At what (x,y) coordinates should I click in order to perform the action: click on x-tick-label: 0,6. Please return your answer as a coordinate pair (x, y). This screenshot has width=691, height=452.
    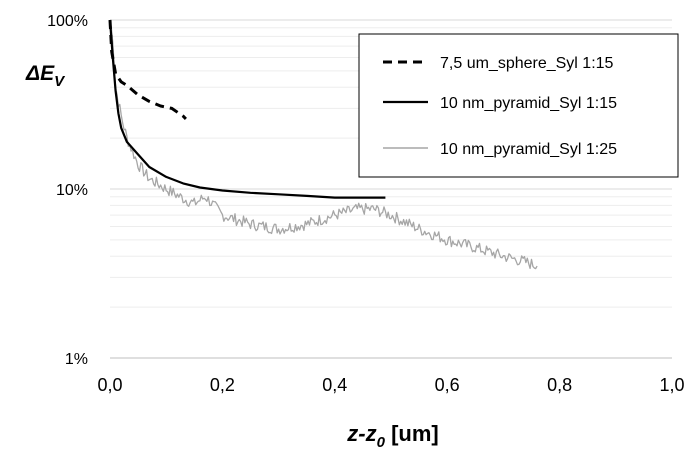
    Looking at the image, I should click on (447, 385).